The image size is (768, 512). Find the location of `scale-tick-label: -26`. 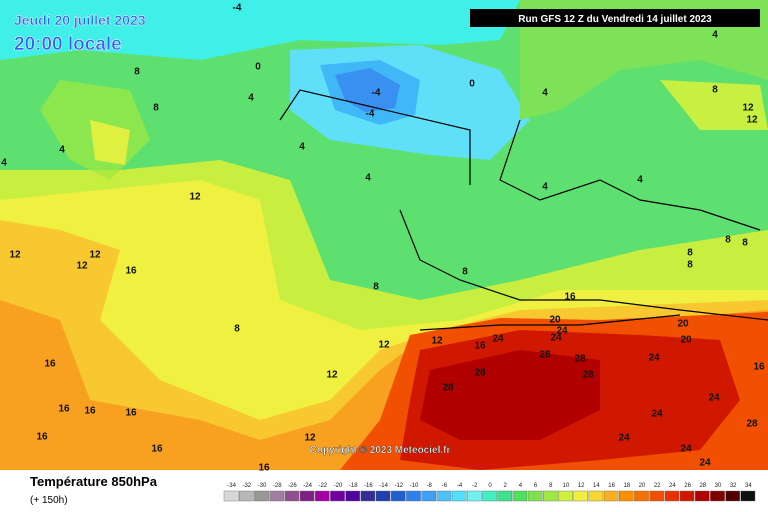

scale-tick-label: -26 is located at coordinates (292, 486).